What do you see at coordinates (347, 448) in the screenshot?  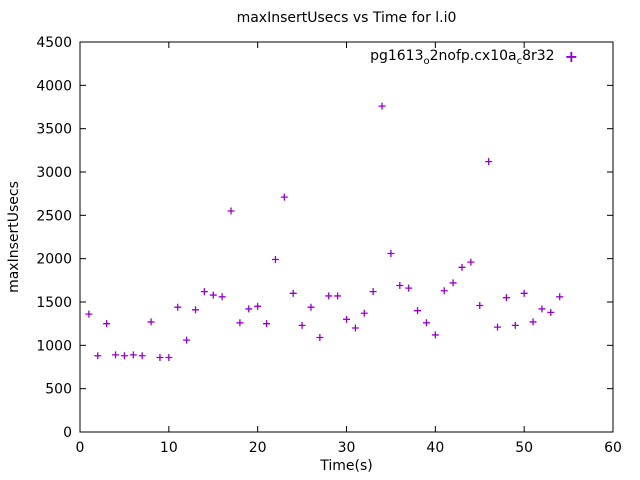 I see `x-tick-label: 30` at bounding box center [347, 448].